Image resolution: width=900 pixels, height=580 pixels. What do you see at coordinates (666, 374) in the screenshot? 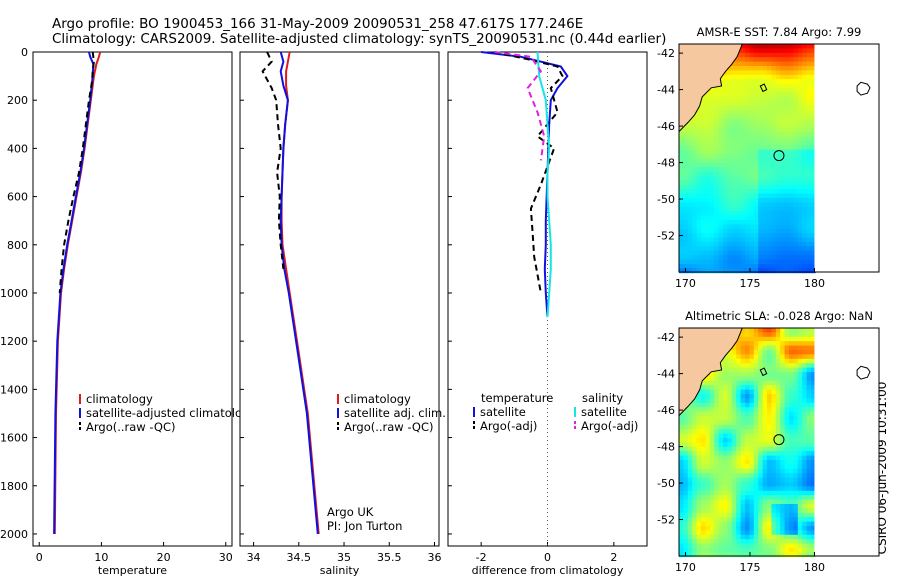
I see `map-ytick-label: -44` at bounding box center [666, 374].